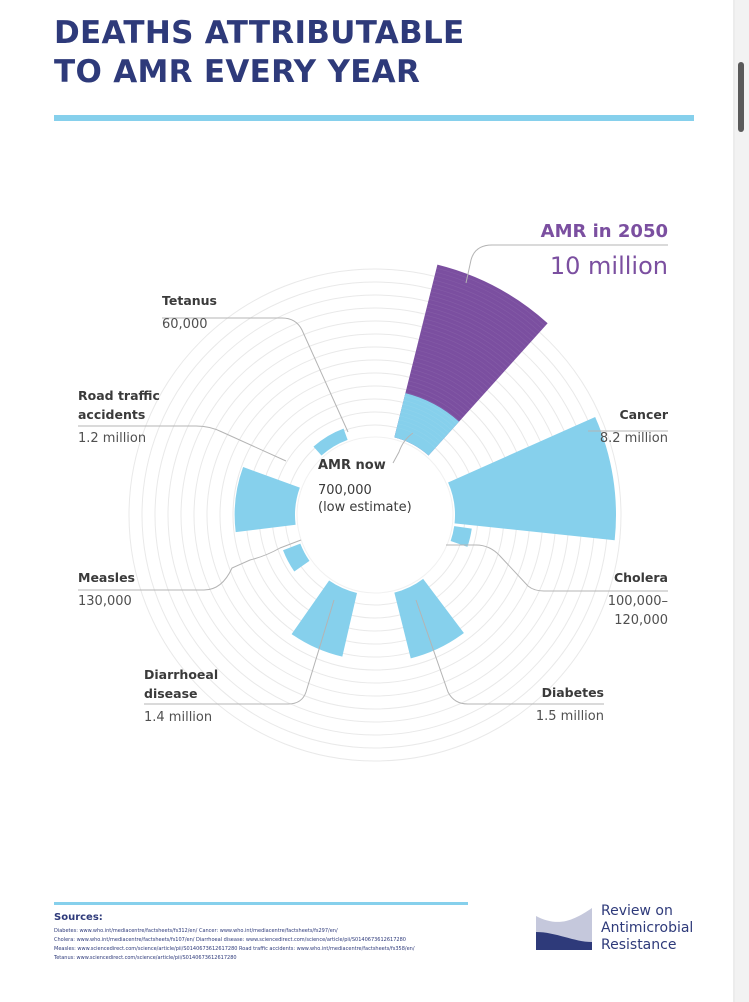  Describe the element at coordinates (112, 438) in the screenshot. I see `label-road-traffic-value: 1.2 million` at that location.